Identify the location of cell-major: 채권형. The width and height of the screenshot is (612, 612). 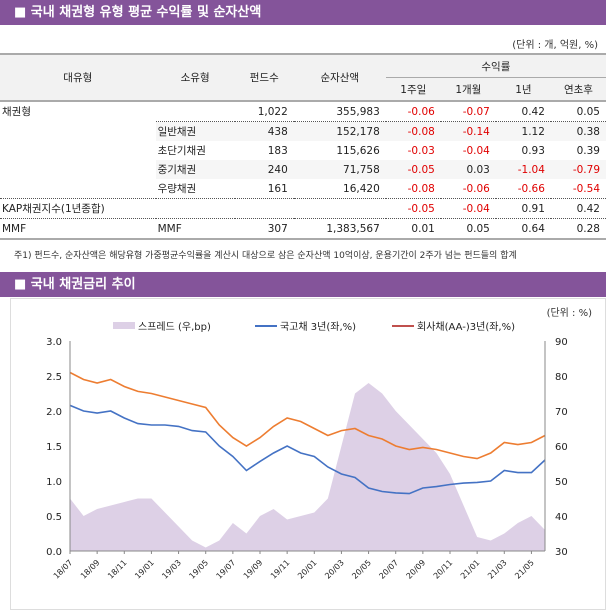
(16, 112).